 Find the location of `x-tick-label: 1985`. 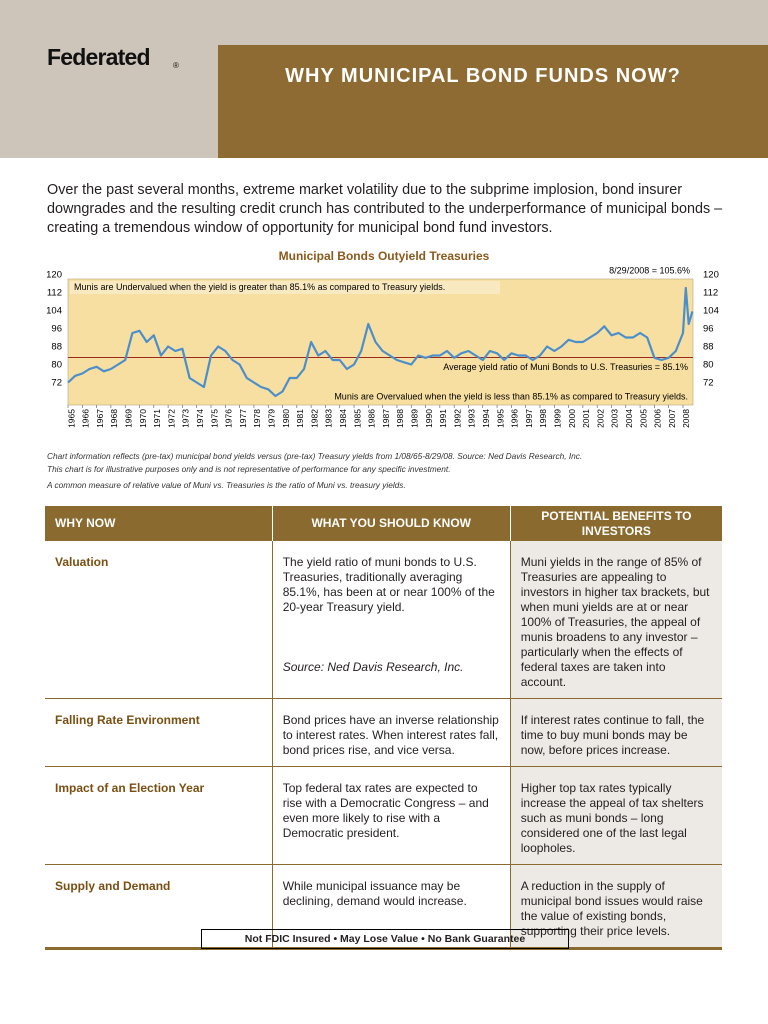

x-tick-label: 1985 is located at coordinates (357, 418).